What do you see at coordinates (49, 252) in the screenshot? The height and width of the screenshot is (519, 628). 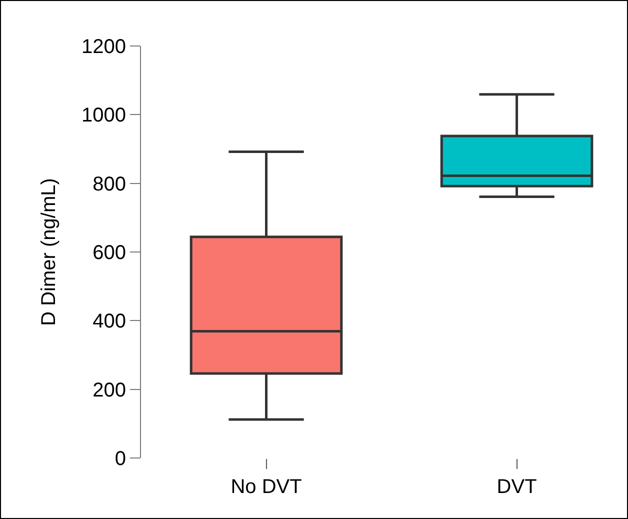 I see `y-axis-title: D Dimer (ng/mL)` at bounding box center [49, 252].